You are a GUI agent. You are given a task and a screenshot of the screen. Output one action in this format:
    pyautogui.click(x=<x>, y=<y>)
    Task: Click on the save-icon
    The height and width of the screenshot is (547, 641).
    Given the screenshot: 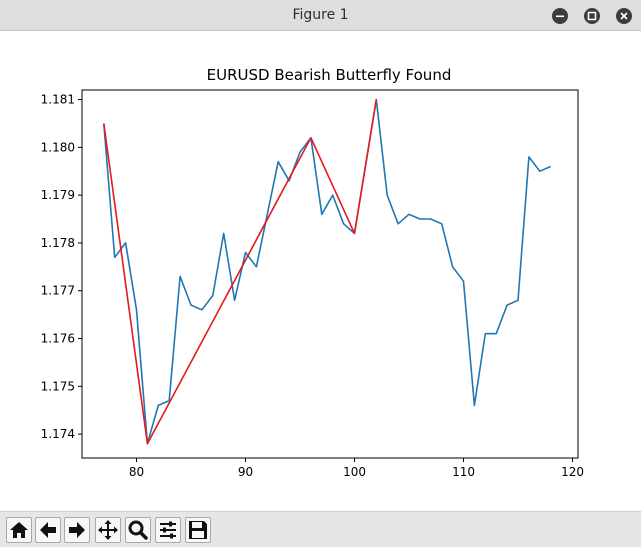 What is the action you would take?
    pyautogui.click(x=198, y=530)
    